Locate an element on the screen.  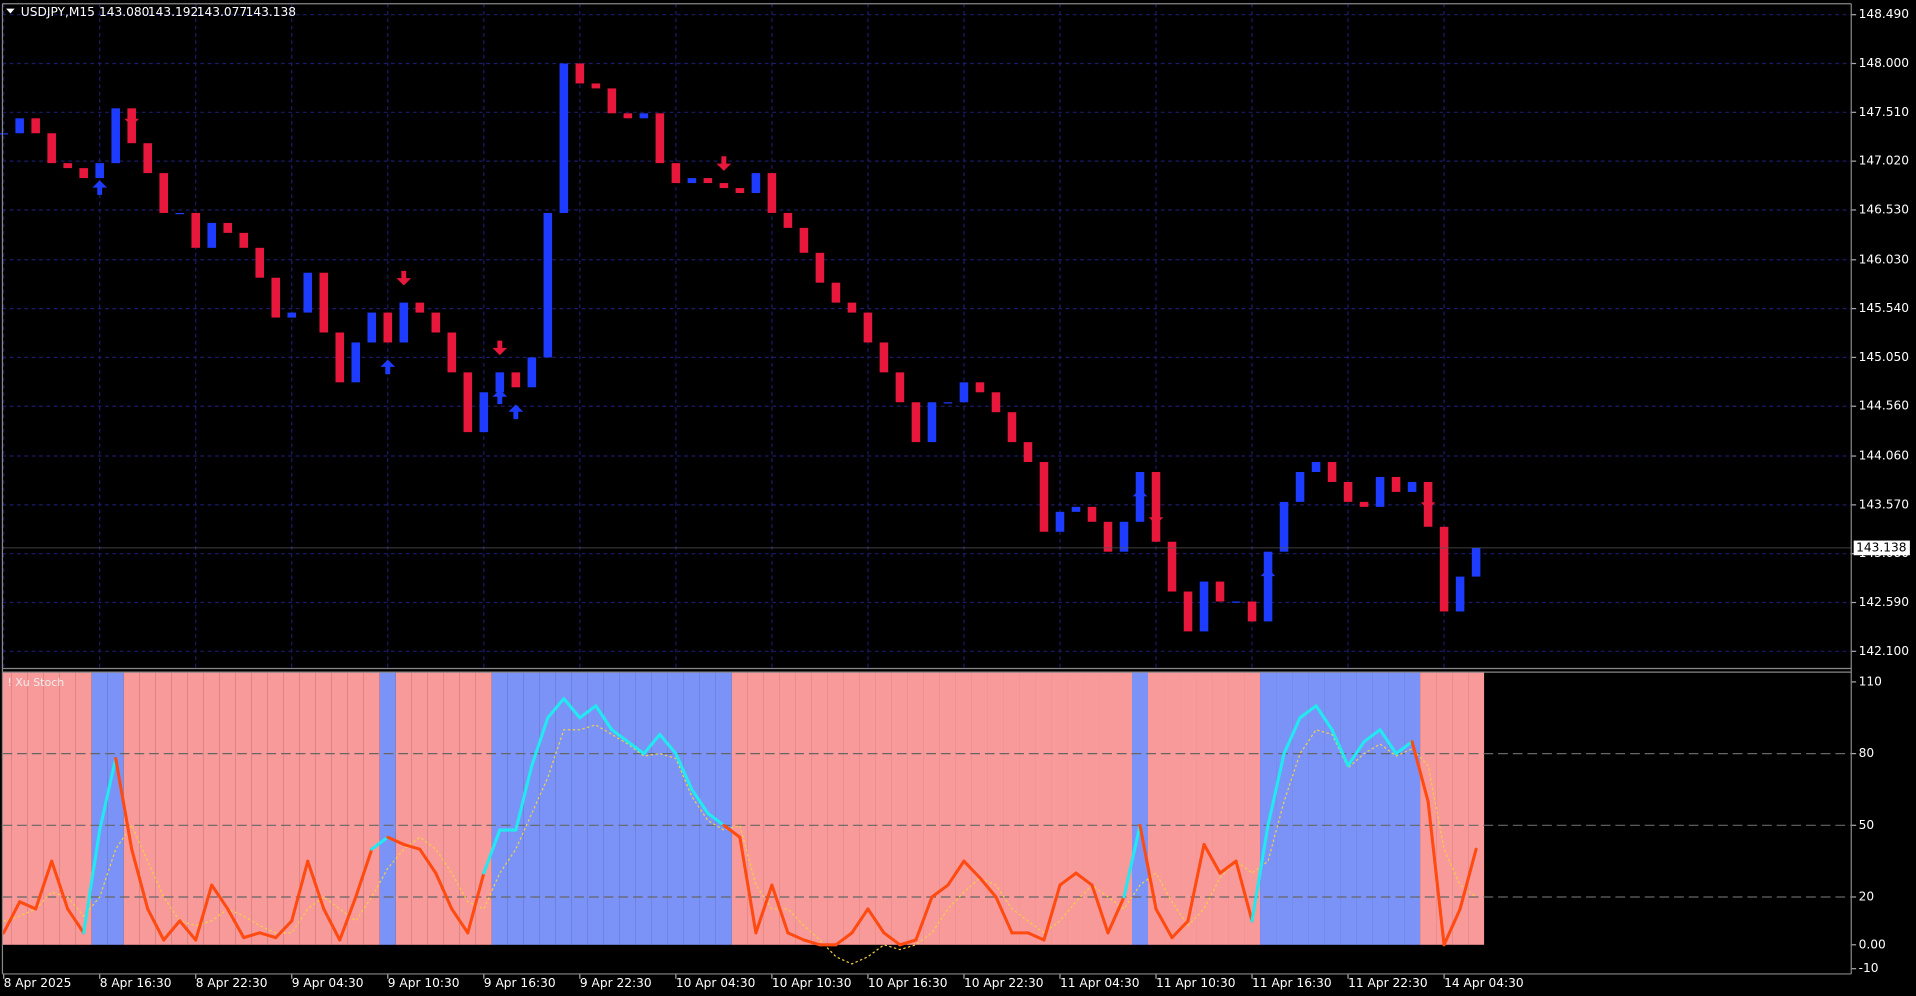
y-tick-label: 80 is located at coordinates (1867, 753).